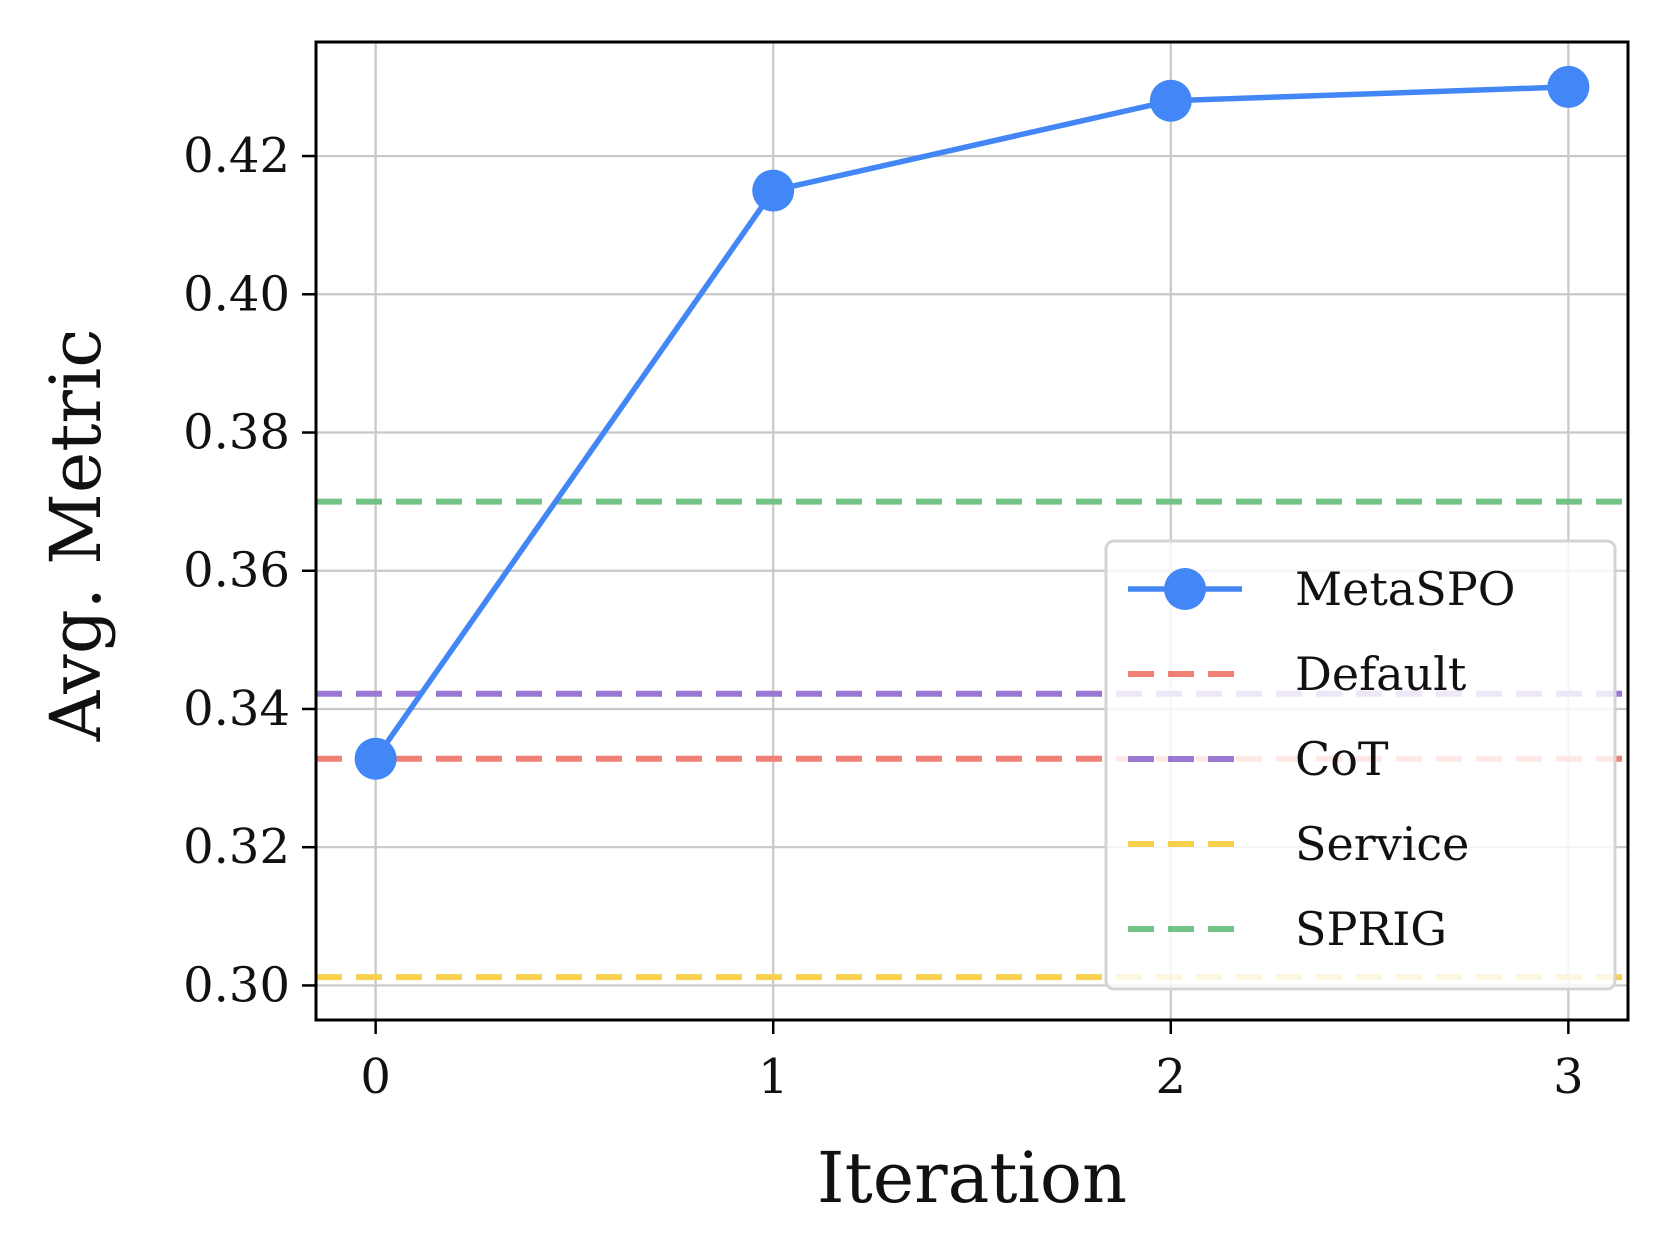 This screenshot has width=1663, height=1257. What do you see at coordinates (76, 536) in the screenshot?
I see `y-axis-title: Avg. Metric` at bounding box center [76, 536].